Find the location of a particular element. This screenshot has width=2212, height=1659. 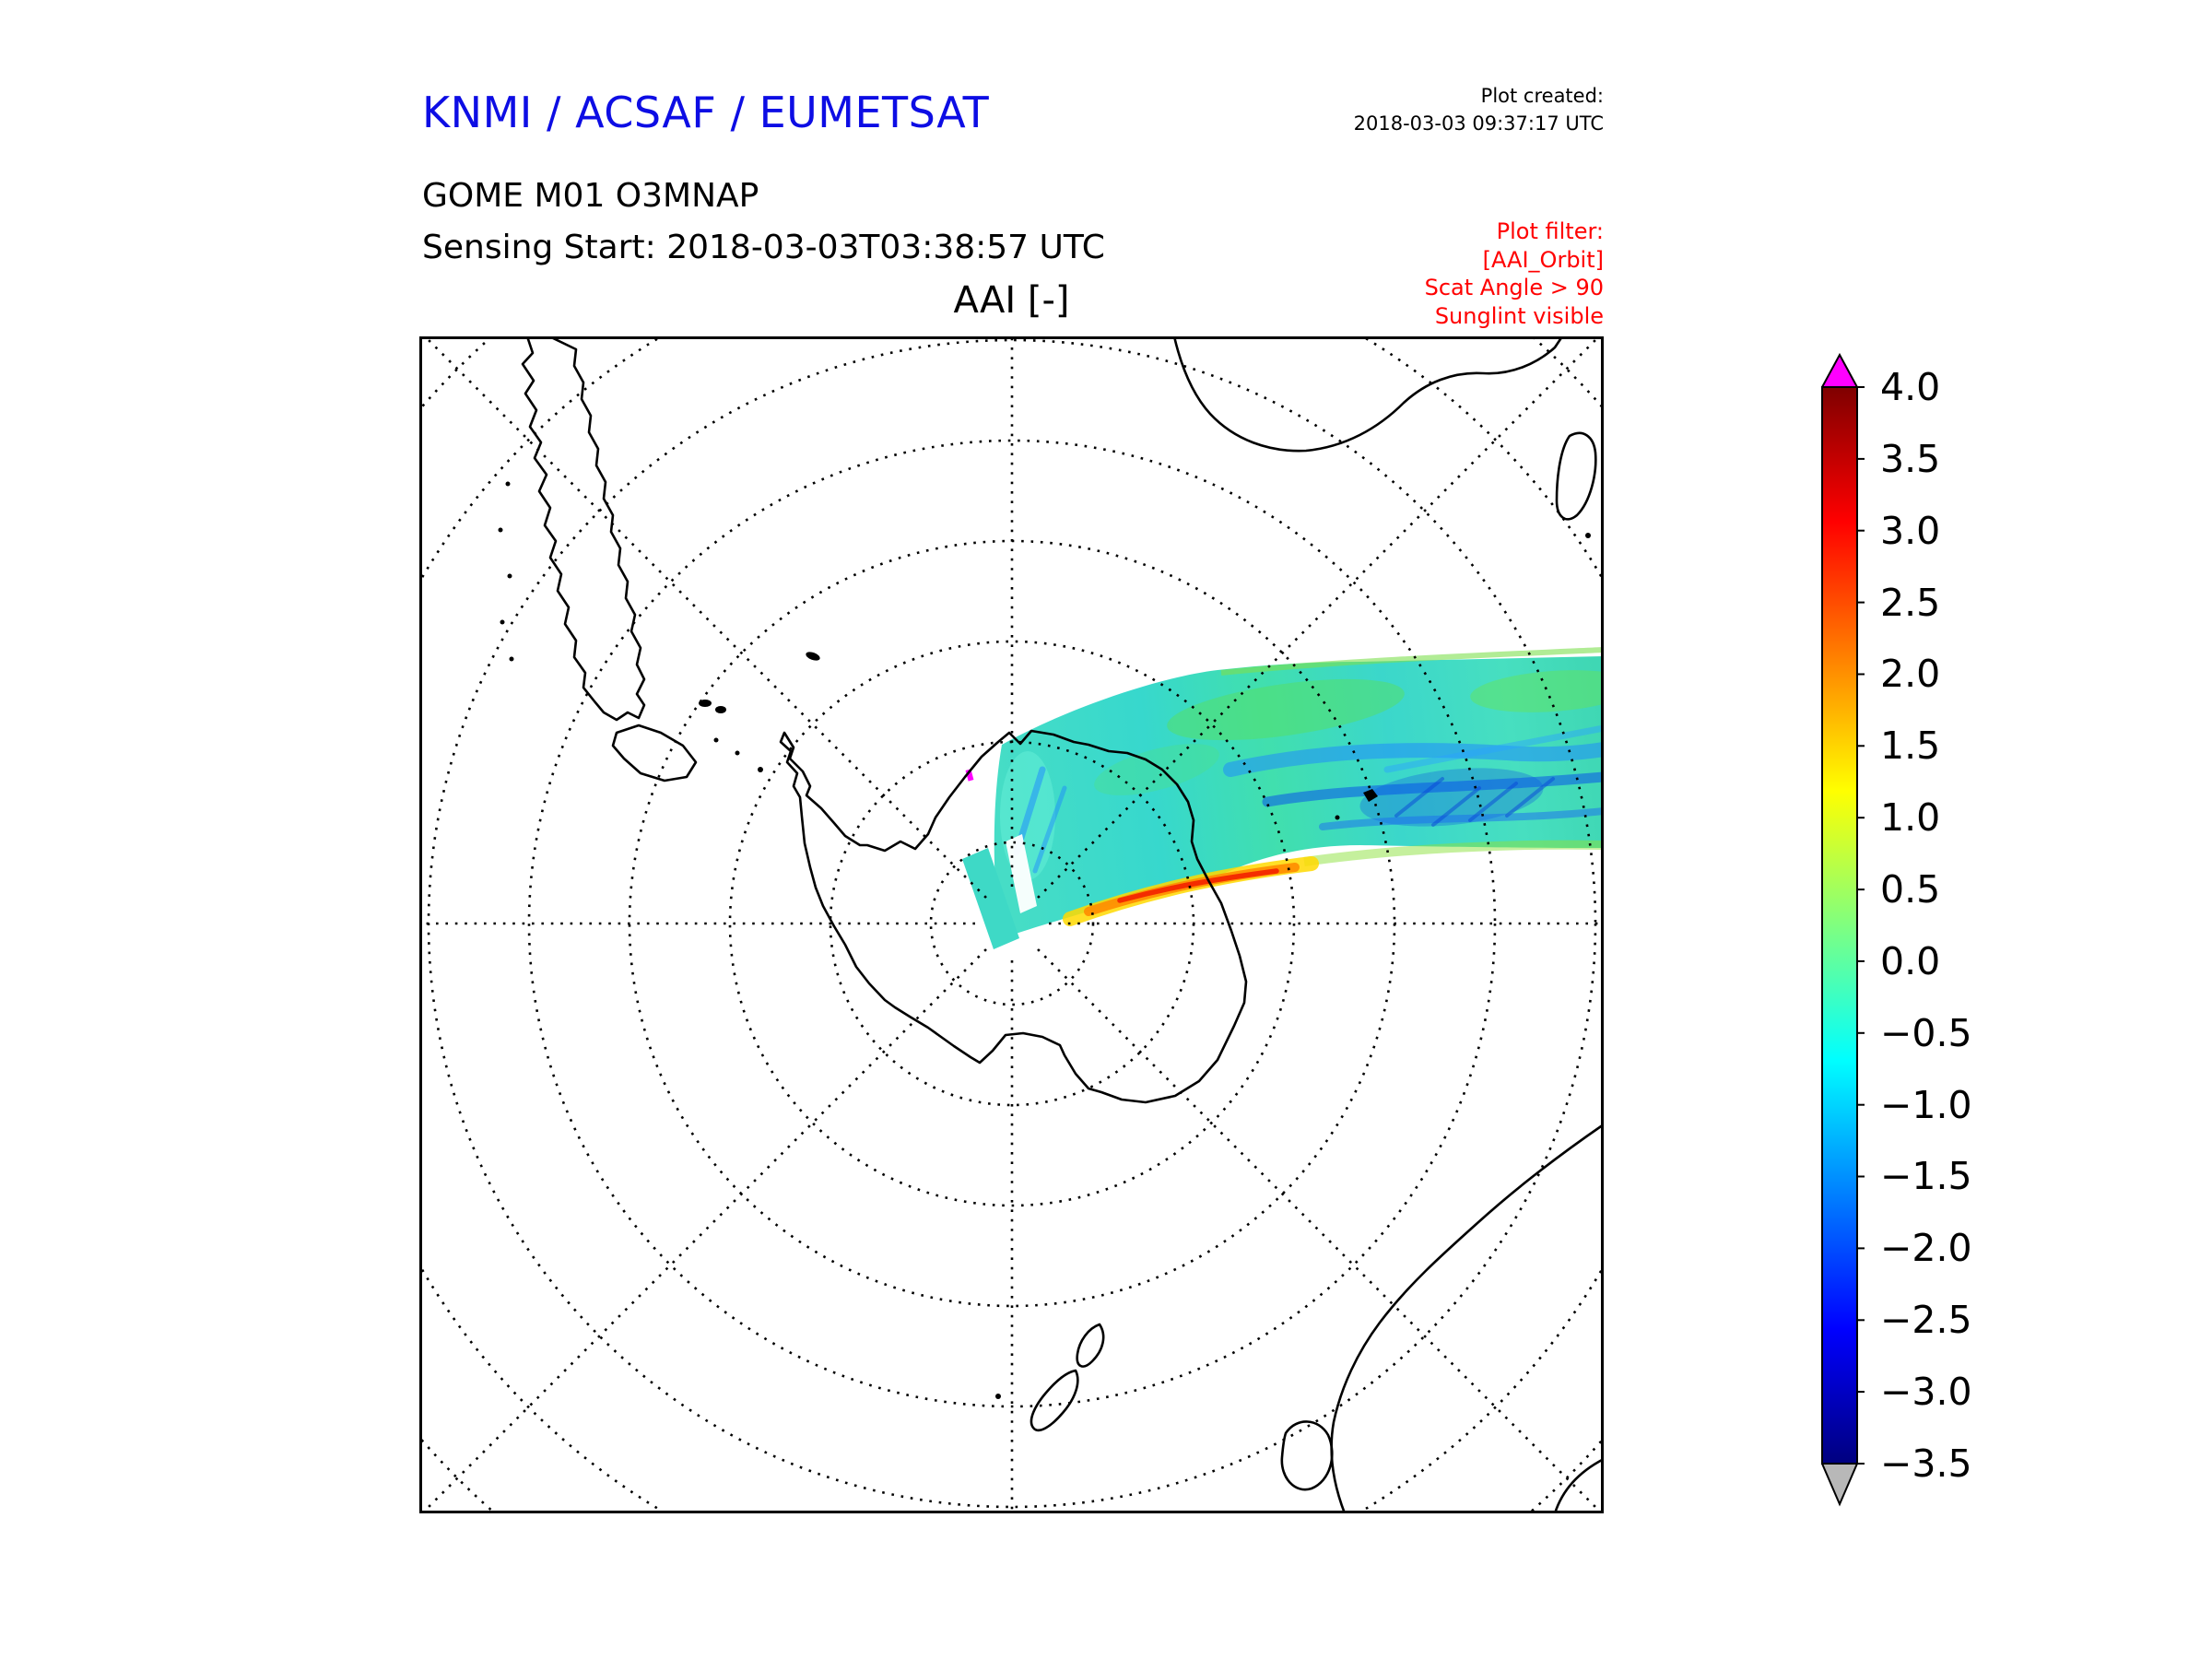

colorbar-under-arrow is located at coordinates (1840, 1485).